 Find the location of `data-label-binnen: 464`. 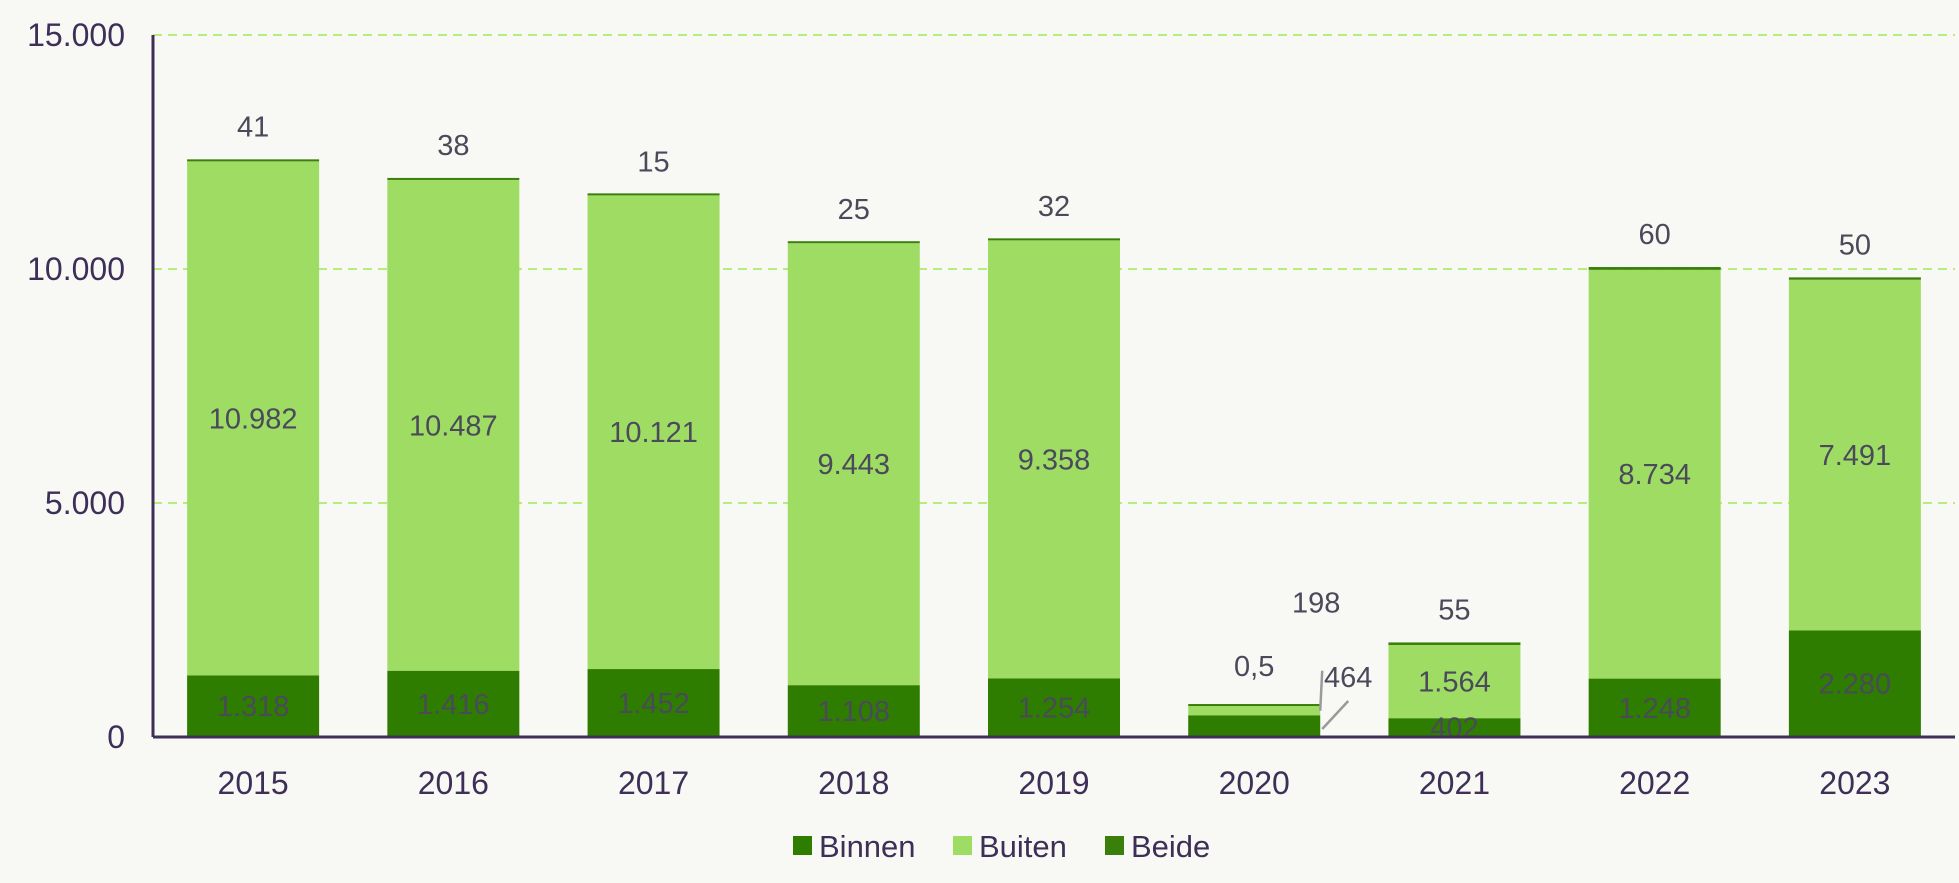

data-label-binnen: 464 is located at coordinates (1348, 678).